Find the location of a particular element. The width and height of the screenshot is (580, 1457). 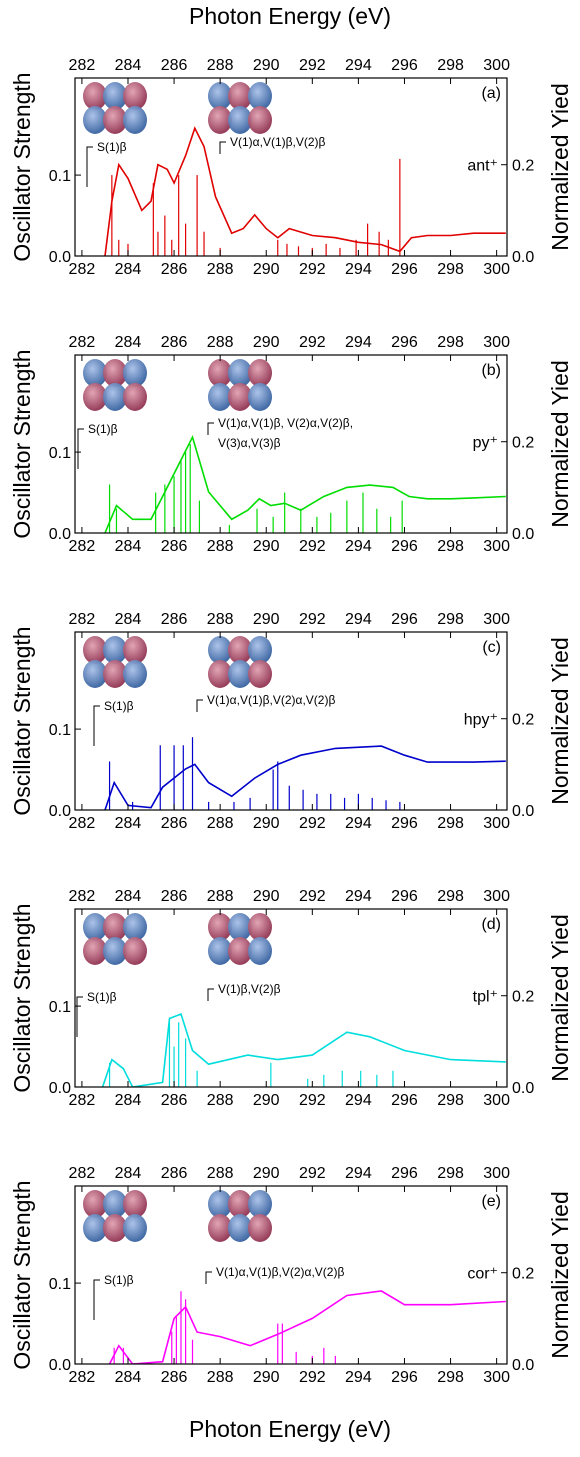

x-tick-label: 292 is located at coordinates (312, 269).